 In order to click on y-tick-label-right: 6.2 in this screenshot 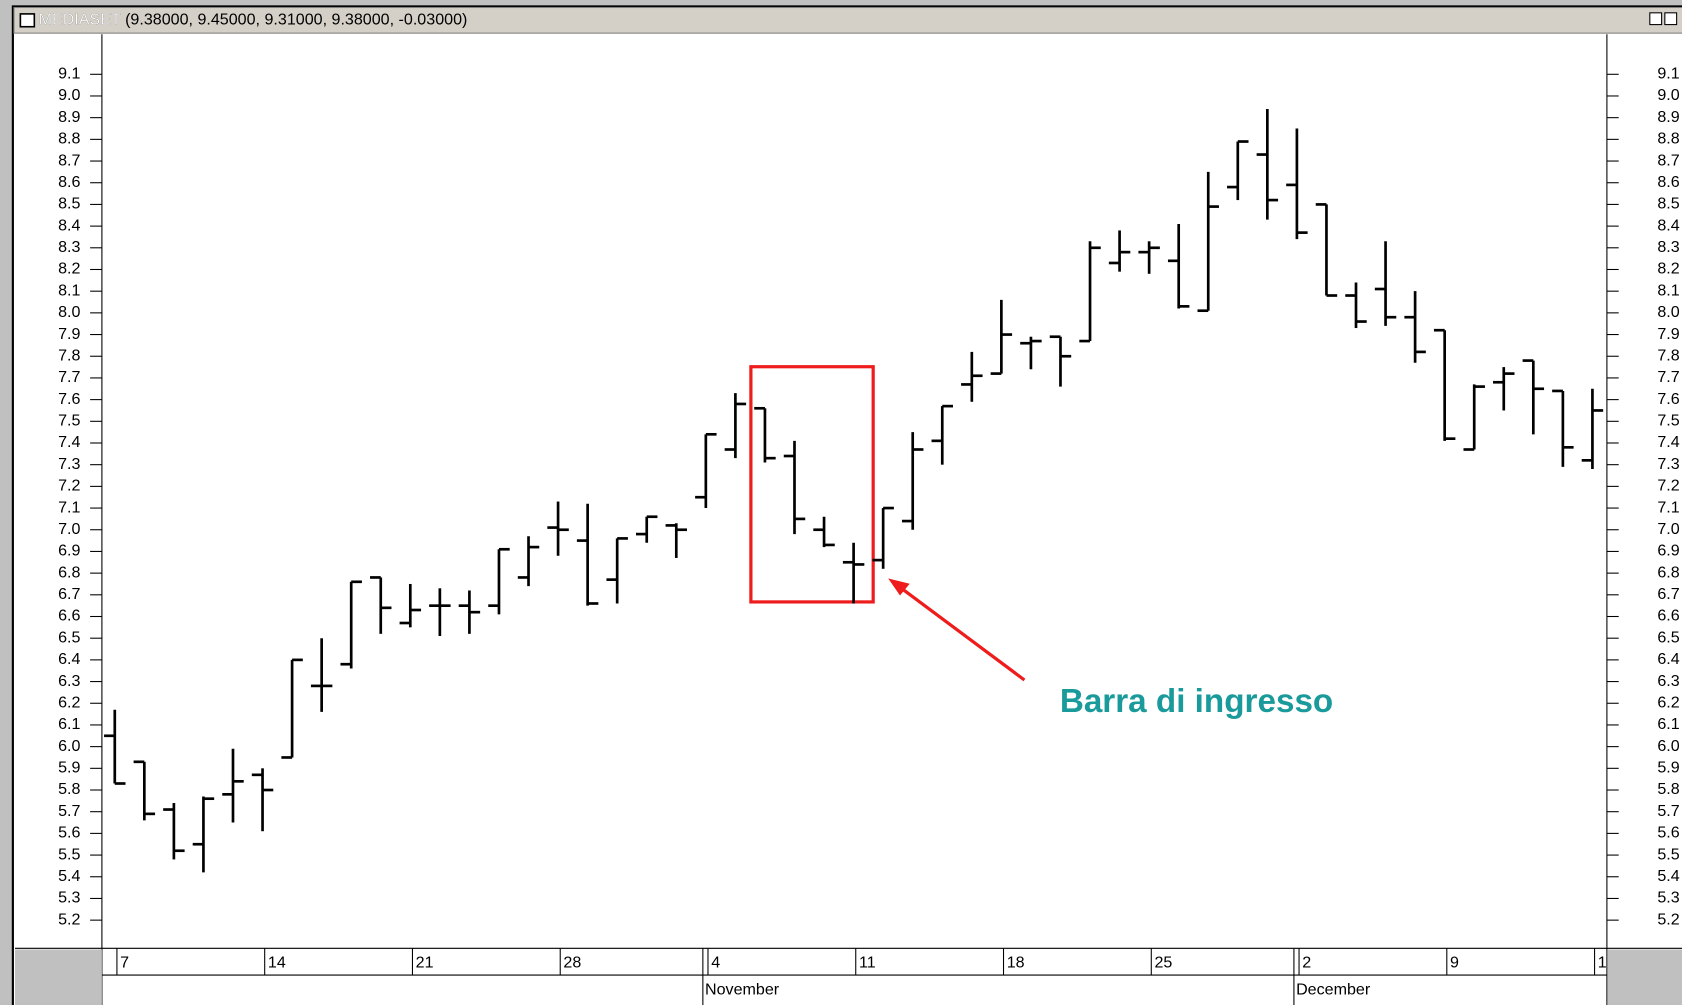, I will do `click(1668, 703)`.